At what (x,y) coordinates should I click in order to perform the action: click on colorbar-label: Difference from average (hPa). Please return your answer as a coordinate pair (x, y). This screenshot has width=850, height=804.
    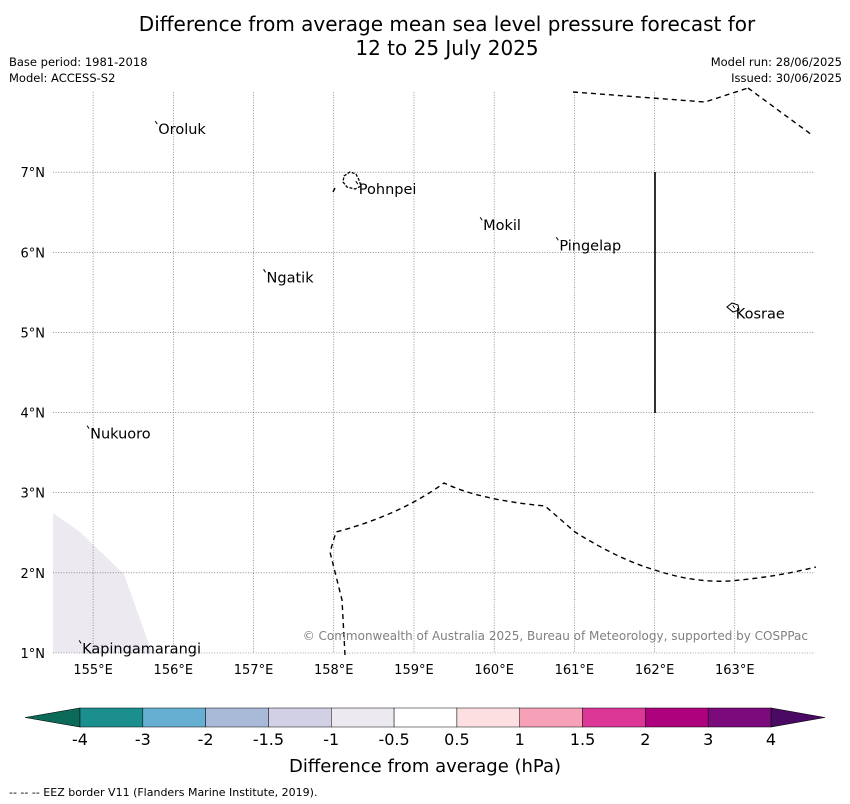
    Looking at the image, I should click on (425, 766).